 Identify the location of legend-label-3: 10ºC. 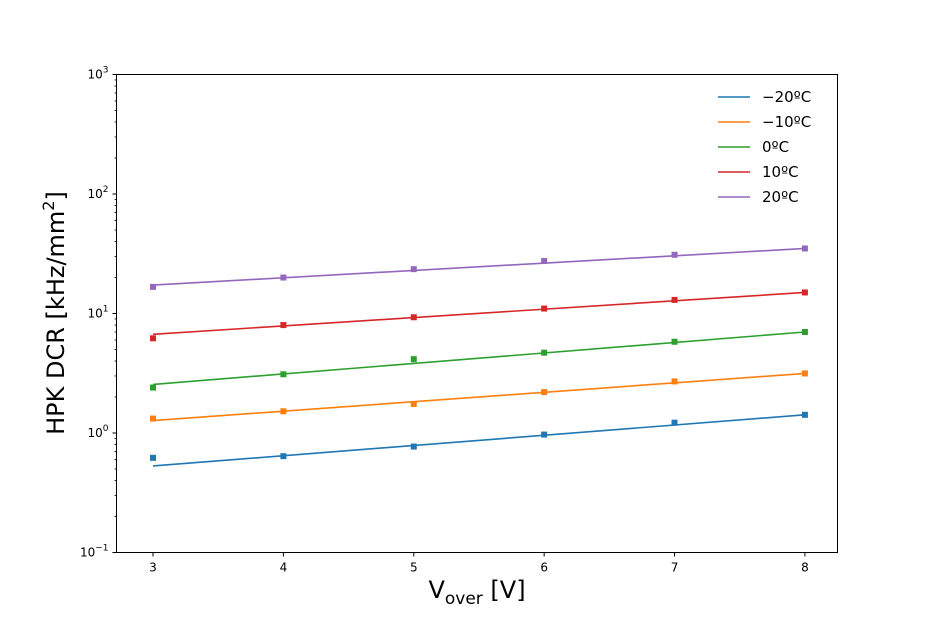
(780, 172).